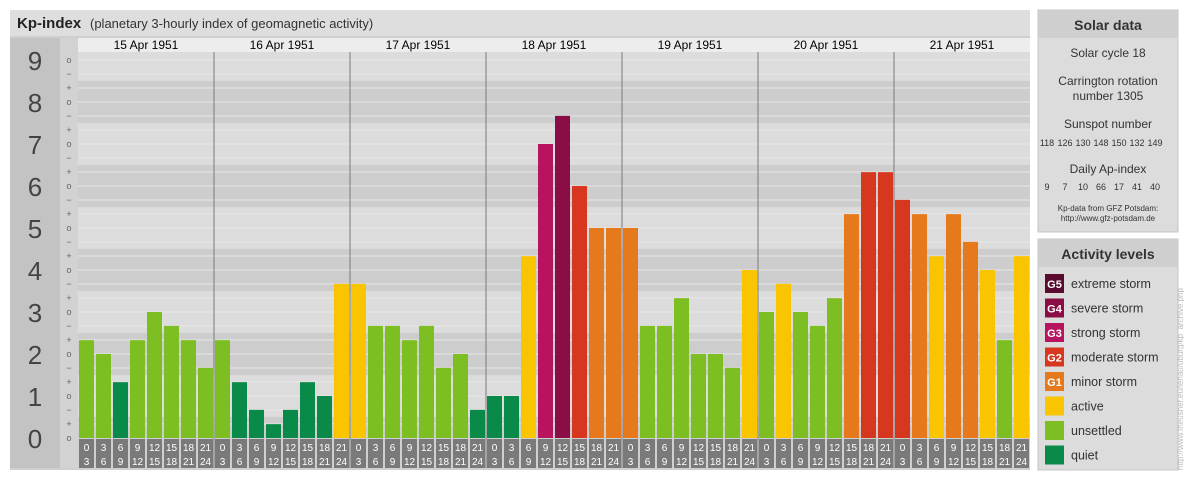 This screenshot has width=1184, height=480. What do you see at coordinates (1118, 143) in the screenshot?
I see `sunspot-value: 150` at bounding box center [1118, 143].